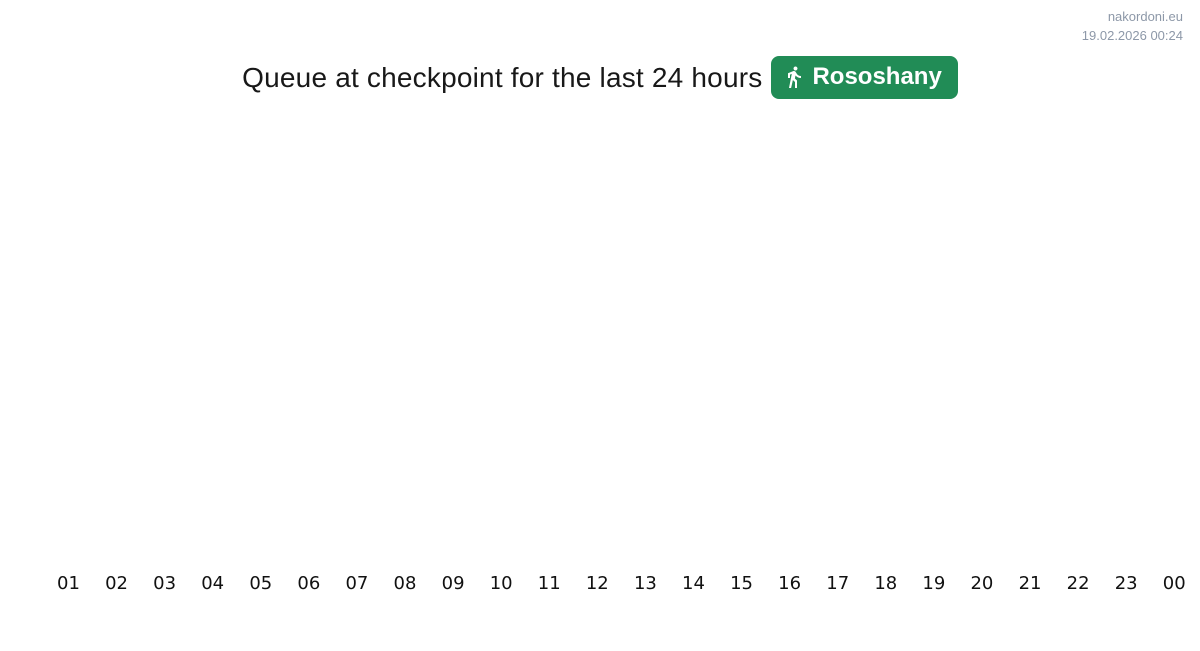 The height and width of the screenshot is (651, 1200). Describe the element at coordinates (645, 583) in the screenshot. I see `x-axis-tick-label: 13` at that location.